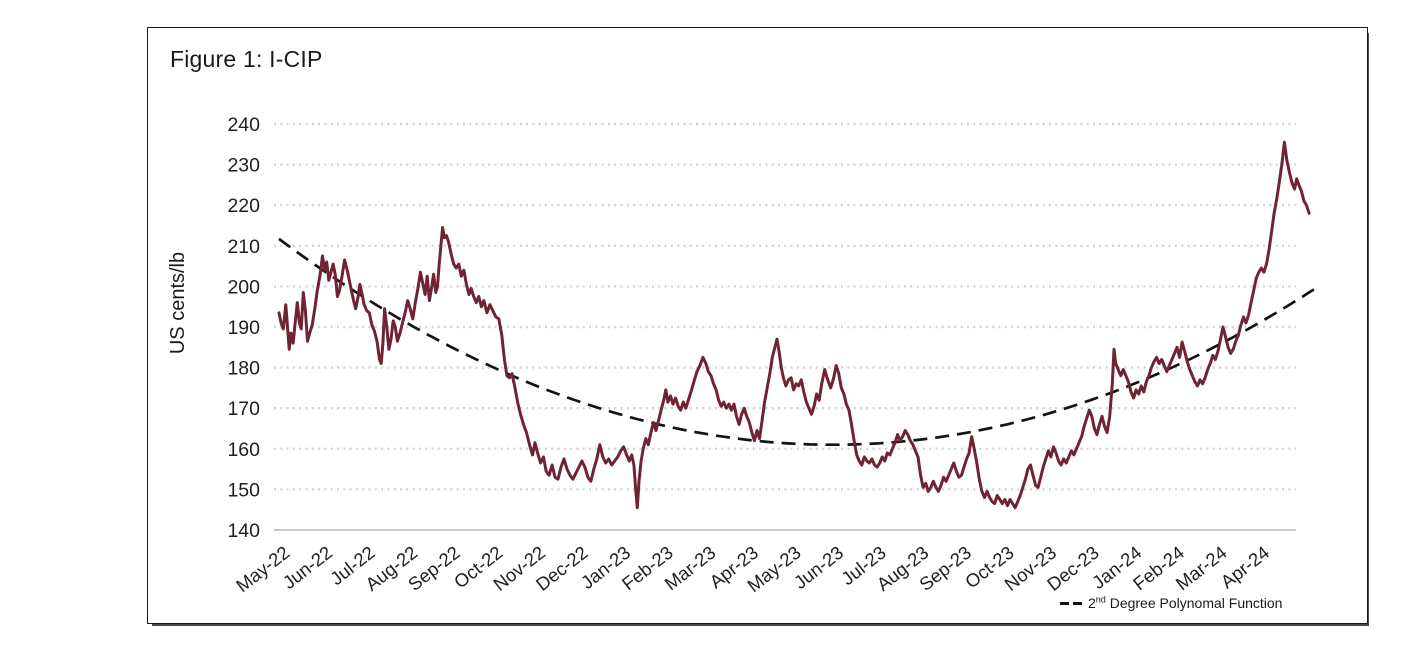  Describe the element at coordinates (1245, 567) in the screenshot. I see `x-tick-label: Apr-24` at that location.